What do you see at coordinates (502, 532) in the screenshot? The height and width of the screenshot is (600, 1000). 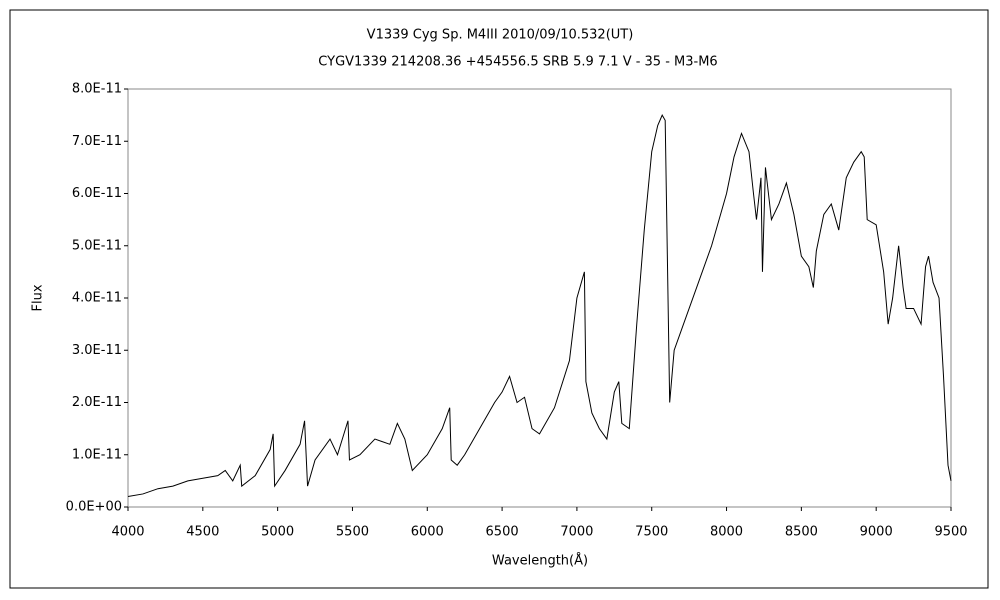 I see `x-tick-label: 6500` at bounding box center [502, 532].